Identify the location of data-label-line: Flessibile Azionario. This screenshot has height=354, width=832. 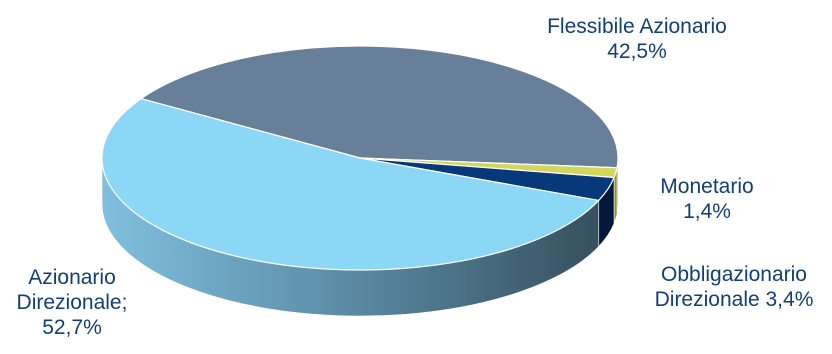
(637, 26).